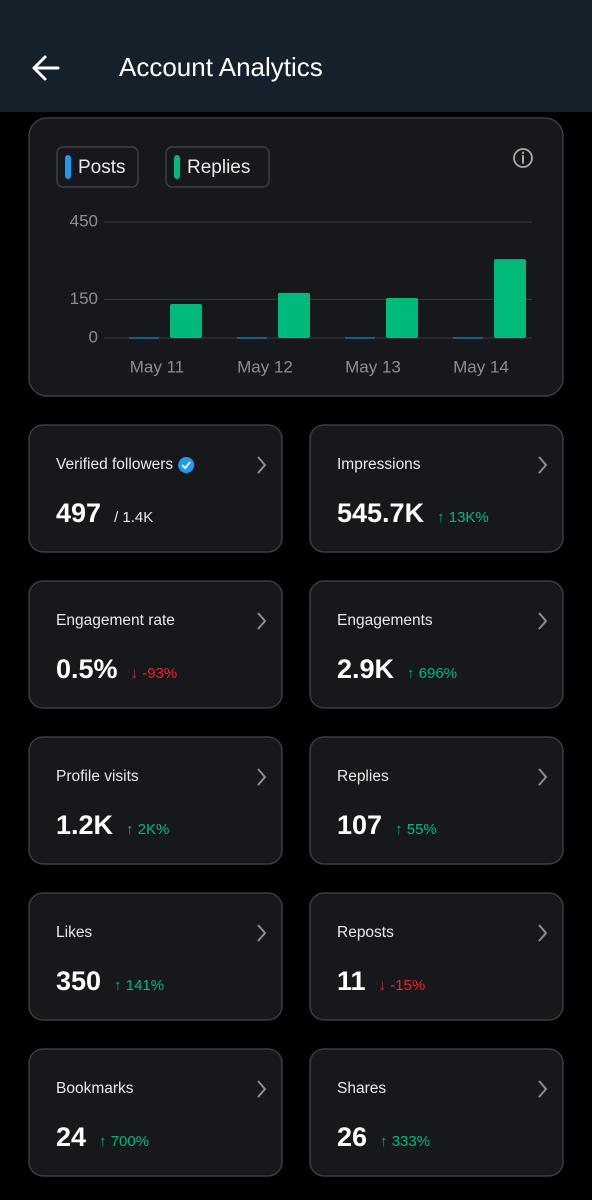  Describe the element at coordinates (133, 517) in the screenshot. I see `card-sub: / 1.4K` at that location.